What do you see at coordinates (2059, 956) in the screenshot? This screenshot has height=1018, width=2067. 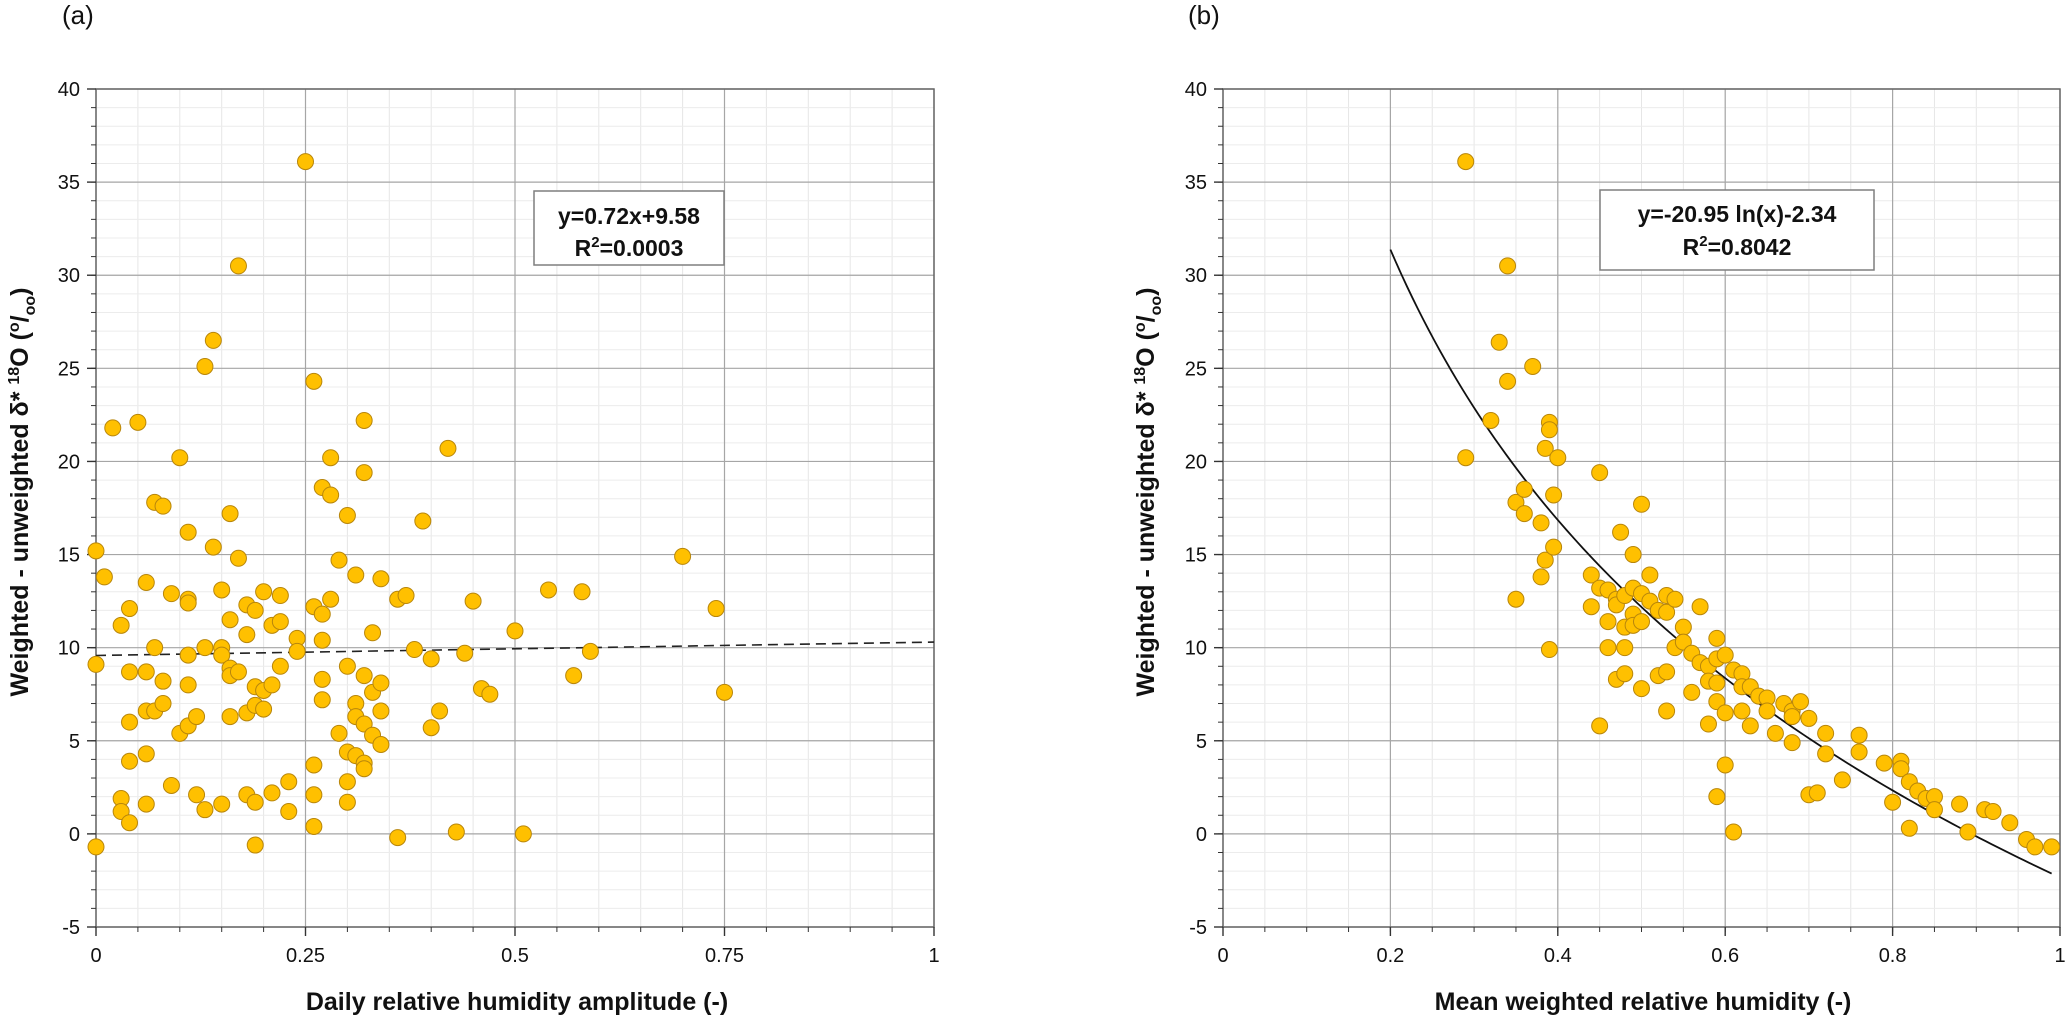 I see `panel-b-x-tick-label: 1` at bounding box center [2059, 956].